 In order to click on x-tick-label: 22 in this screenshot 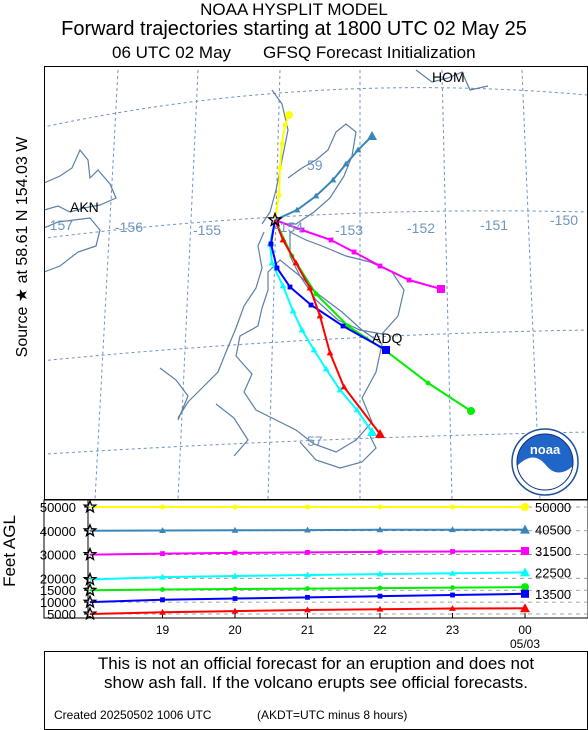, I will do `click(380, 630)`.